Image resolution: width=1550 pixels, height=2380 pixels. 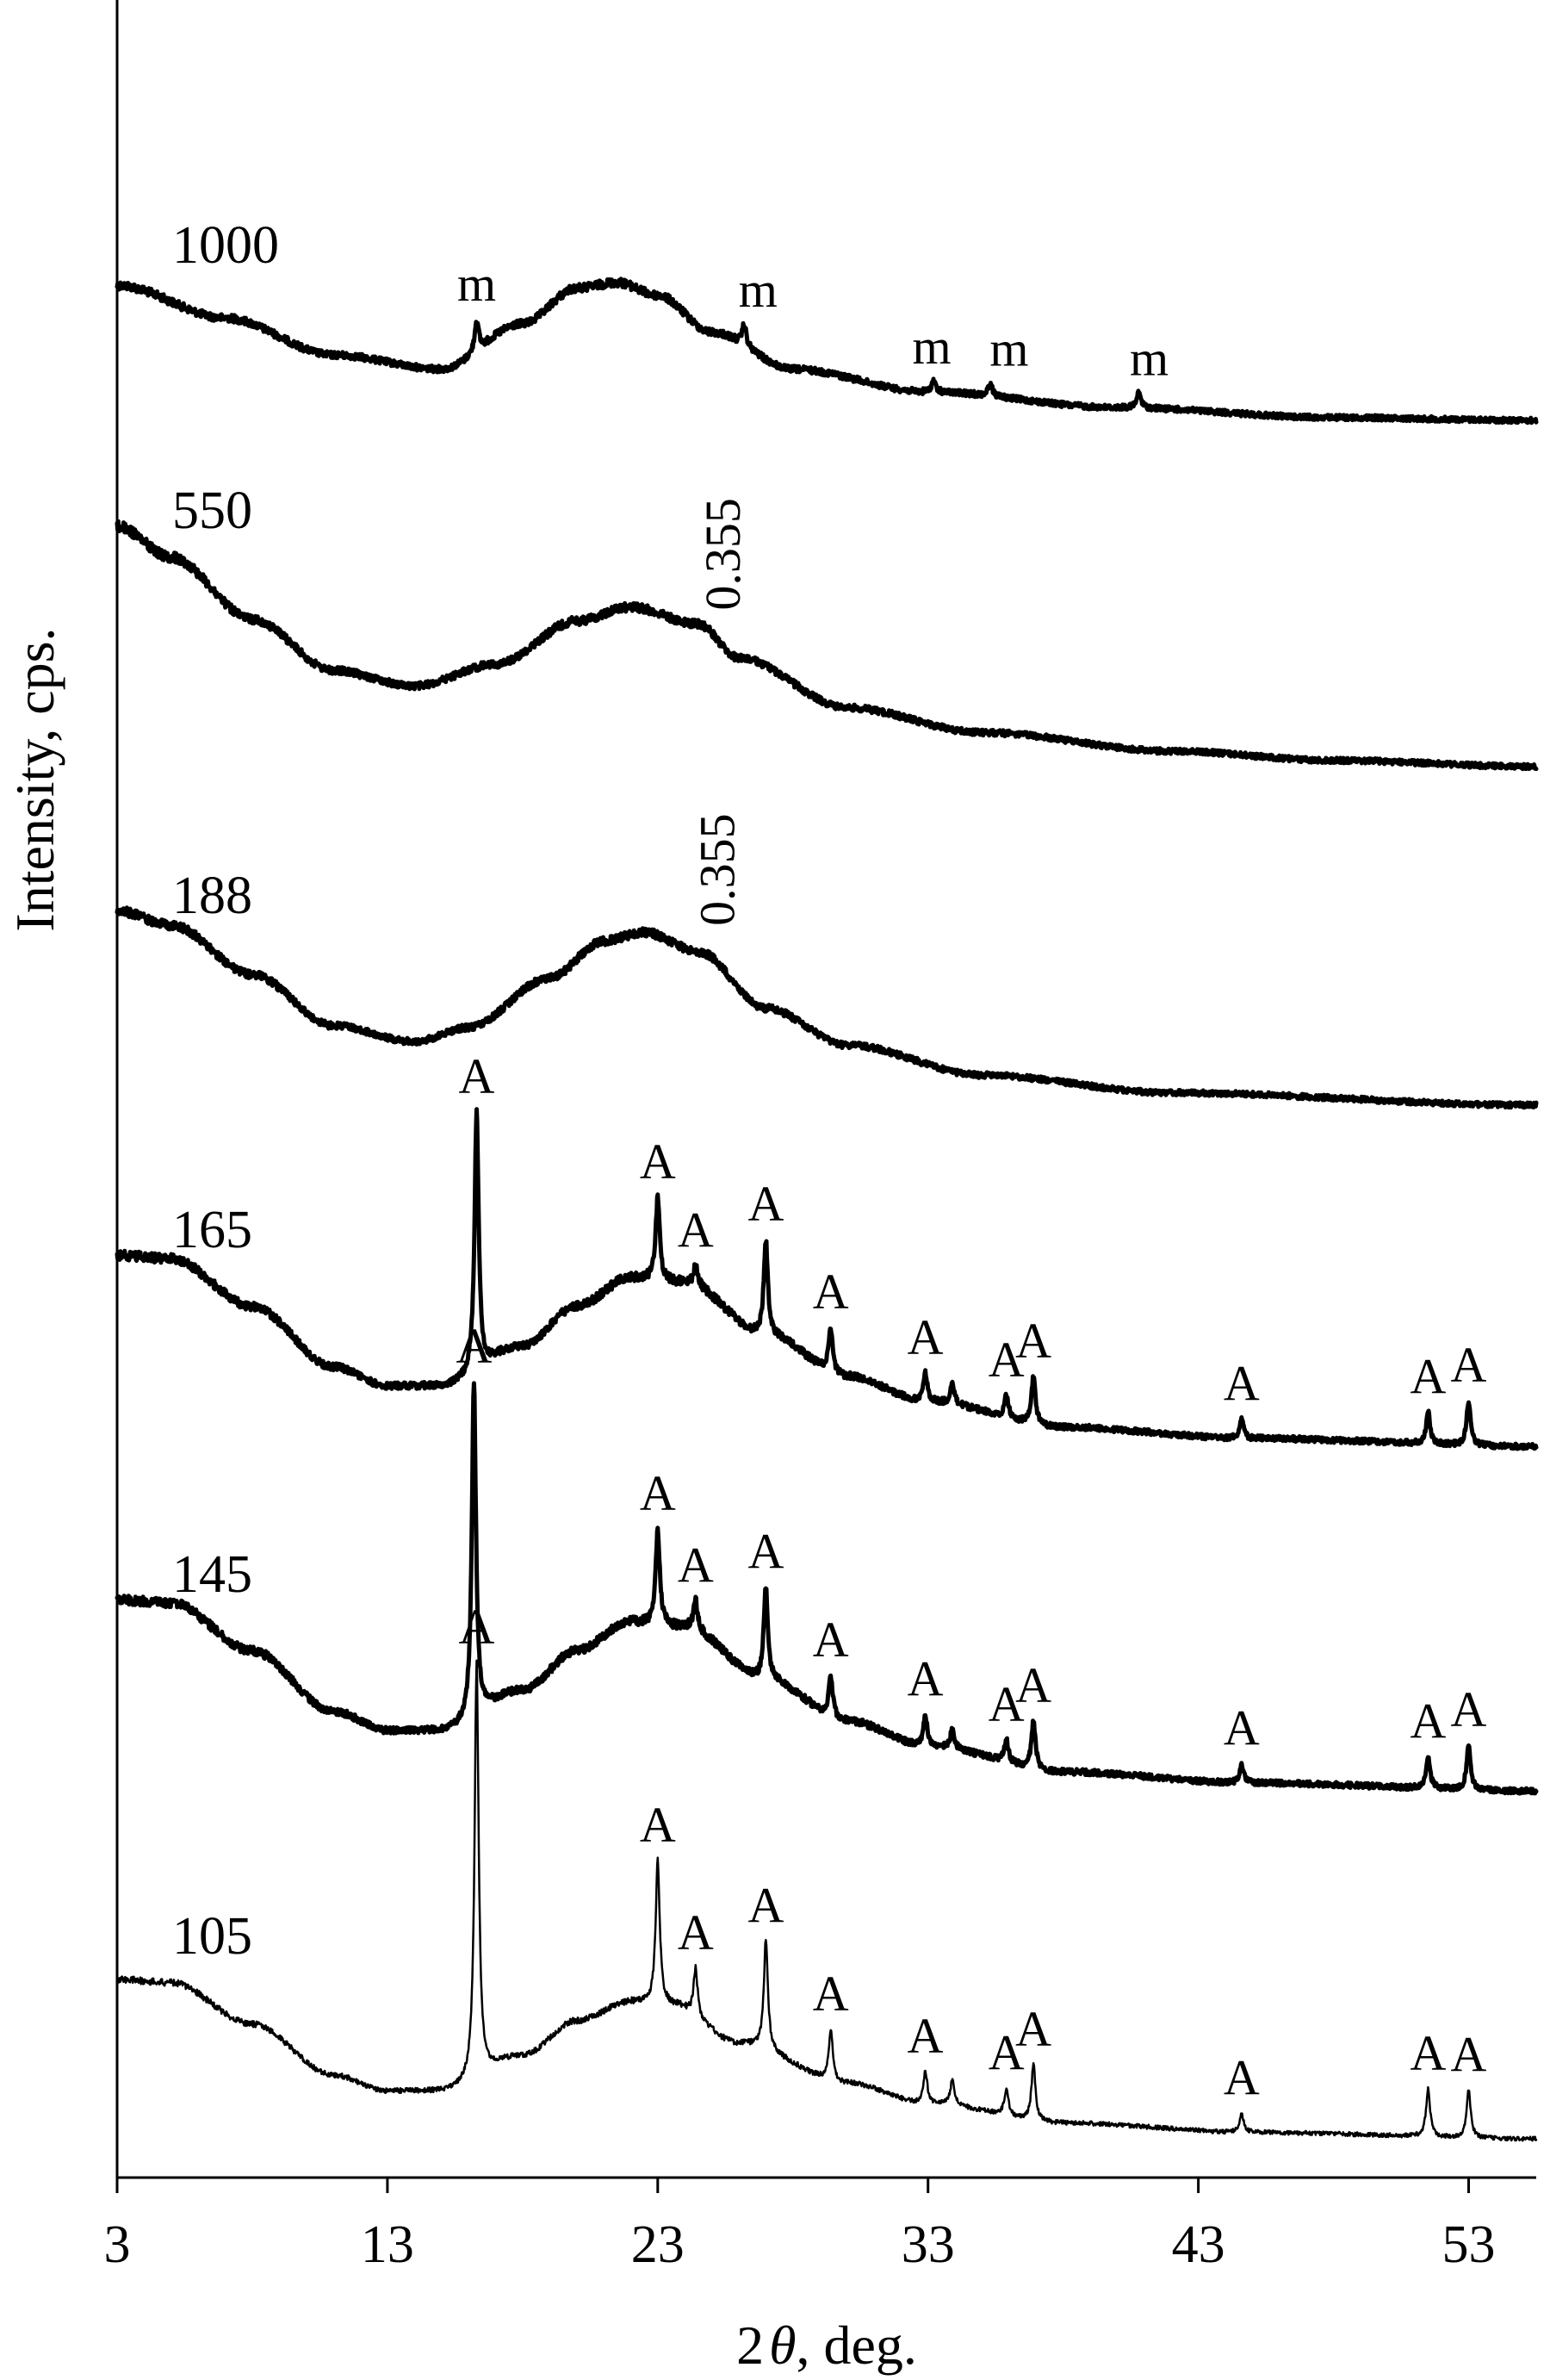 What do you see at coordinates (750, 2346) in the screenshot?
I see `x-axis-title-prefix: 2` at bounding box center [750, 2346].